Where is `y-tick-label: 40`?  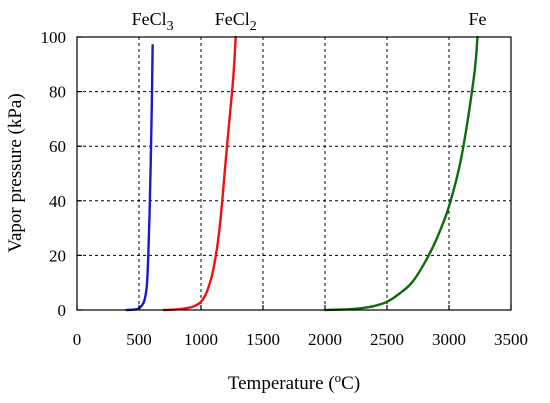
y-tick-label: 40 is located at coordinates (57, 201).